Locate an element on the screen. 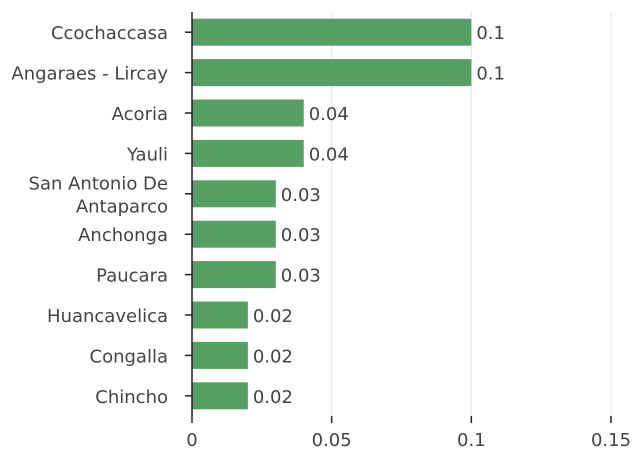 The height and width of the screenshot is (454, 634). category-label-line: San Antonio De is located at coordinates (98, 183).